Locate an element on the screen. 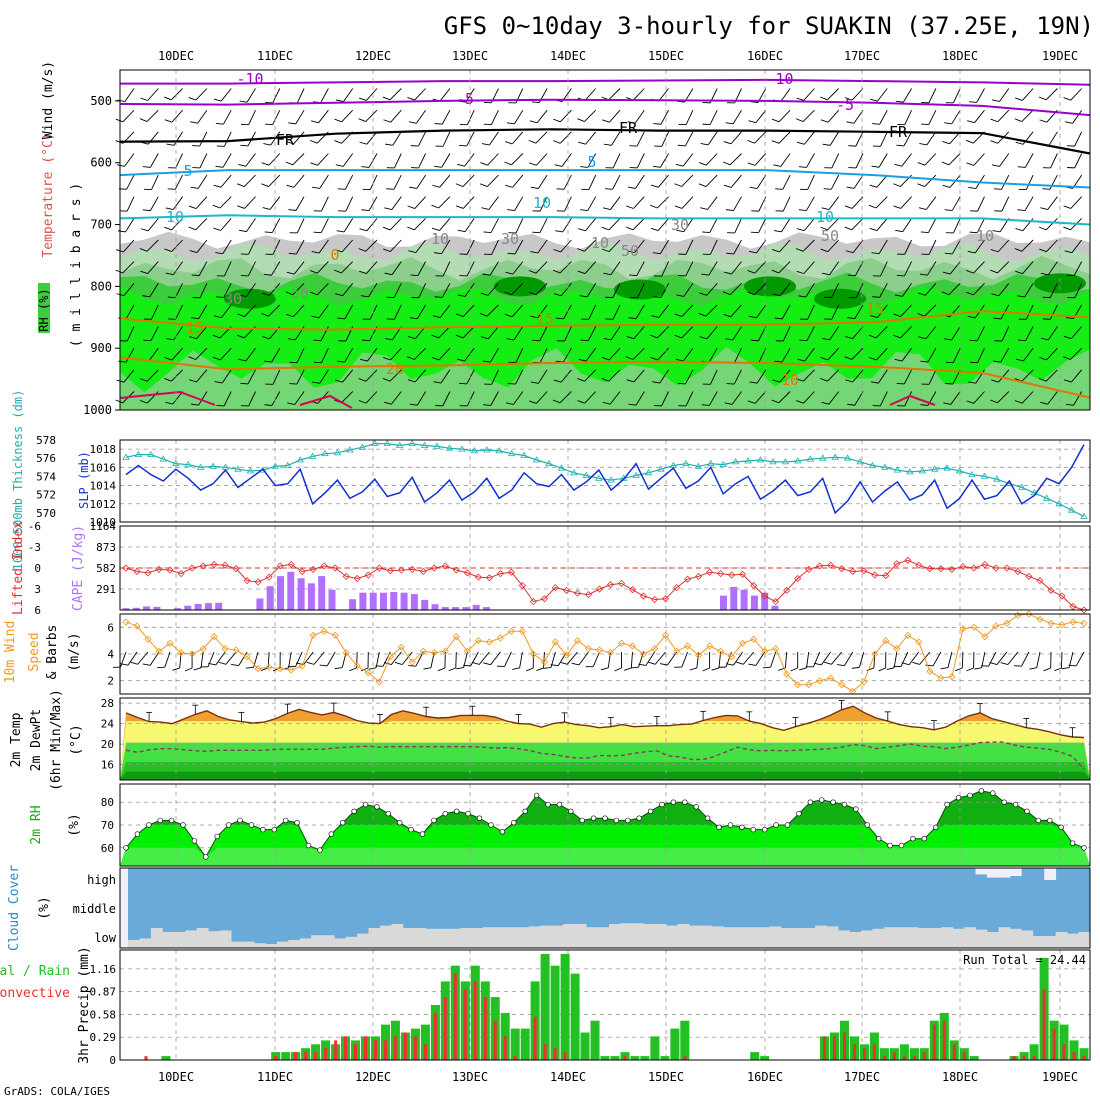  cloud-high-gap is located at coordinates (1015, 872).